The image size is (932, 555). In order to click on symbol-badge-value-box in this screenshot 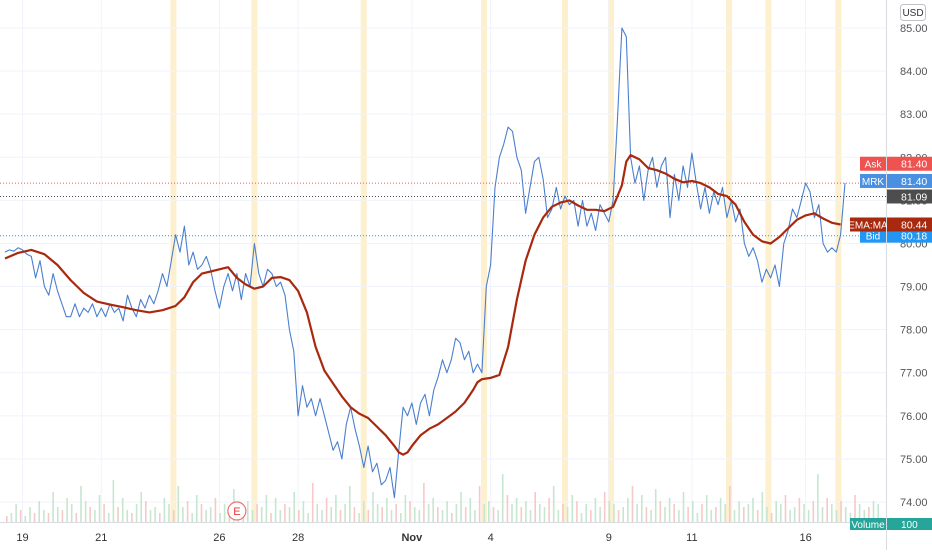, I will do `click(909, 180)`.